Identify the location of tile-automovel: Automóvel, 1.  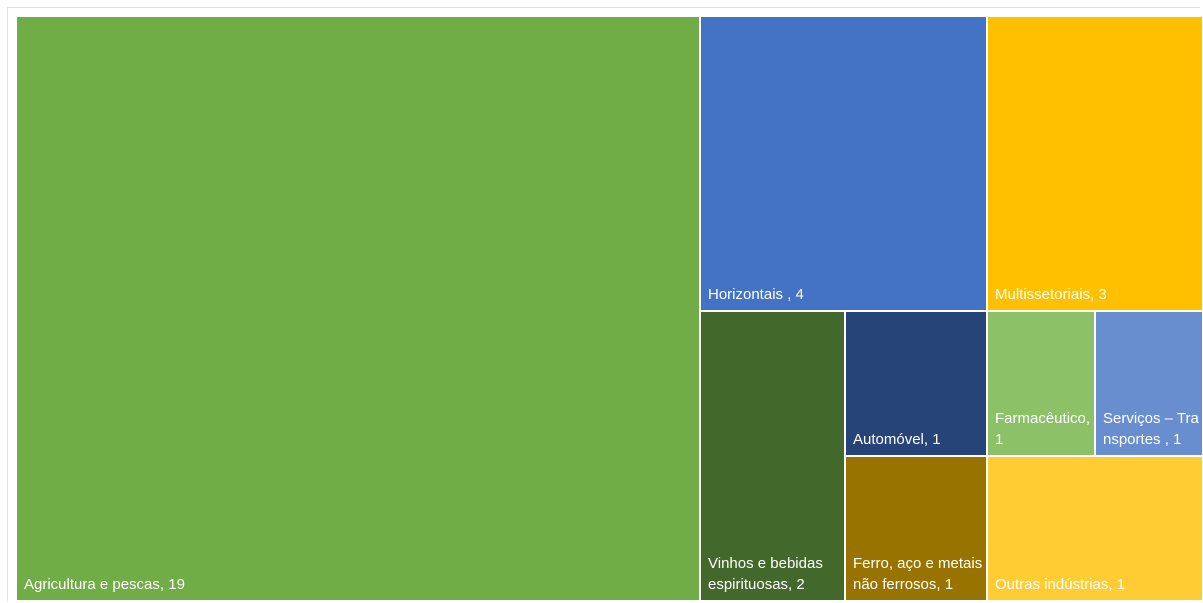
(916, 383).